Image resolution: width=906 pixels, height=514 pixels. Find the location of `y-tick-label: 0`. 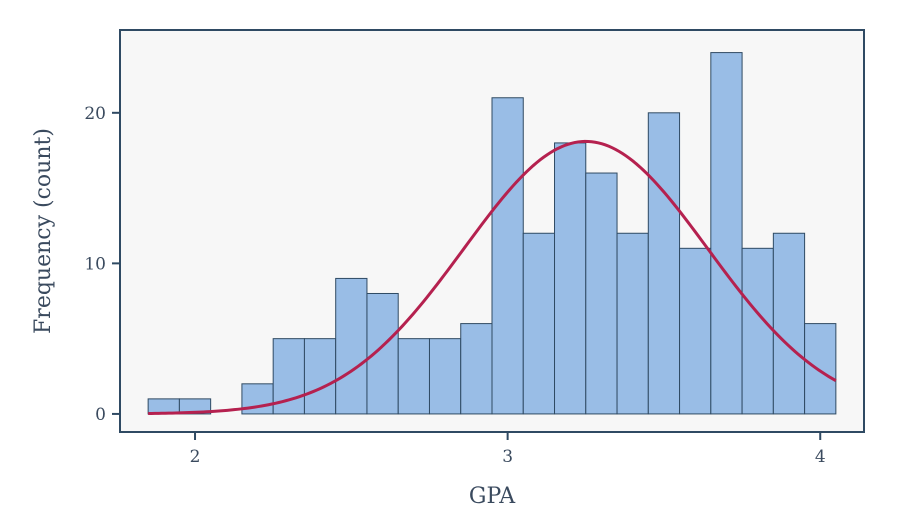

y-tick-label: 0 is located at coordinates (100, 415).